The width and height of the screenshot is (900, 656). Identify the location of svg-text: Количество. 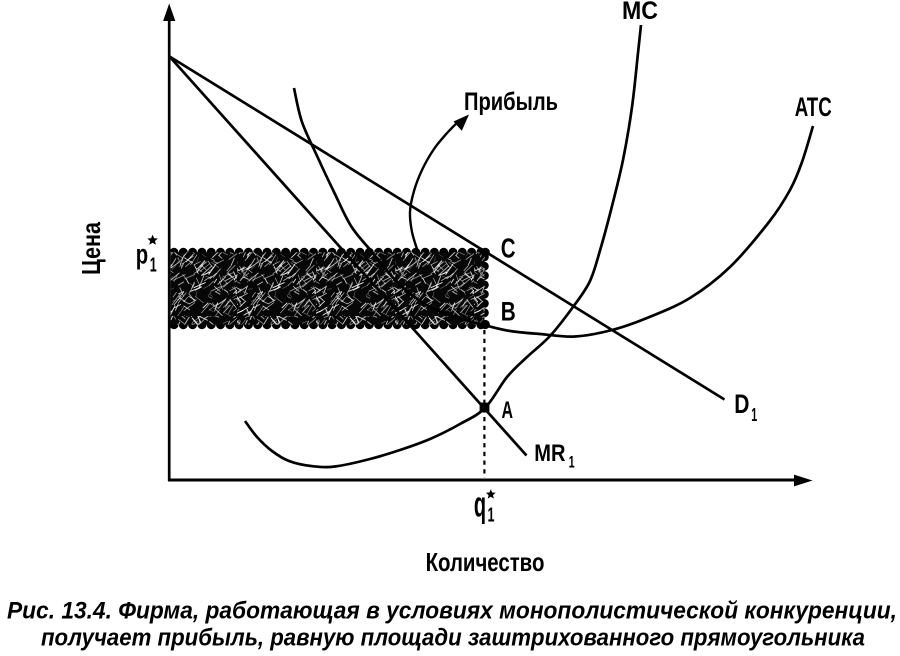
(485, 562).